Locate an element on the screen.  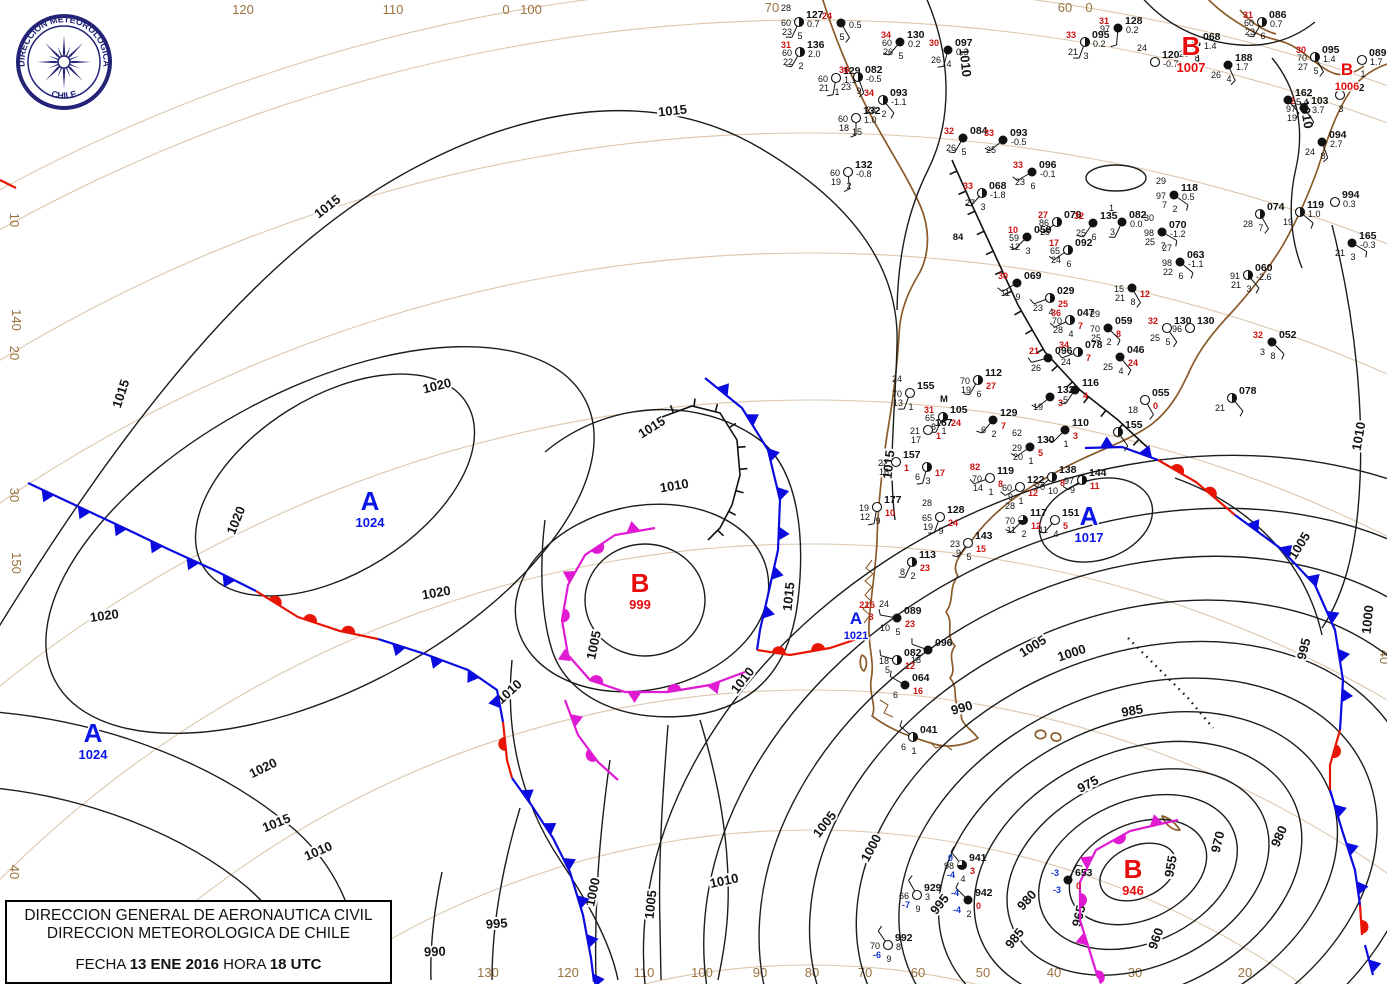
graticule-label: 20 is located at coordinates (1245, 972).